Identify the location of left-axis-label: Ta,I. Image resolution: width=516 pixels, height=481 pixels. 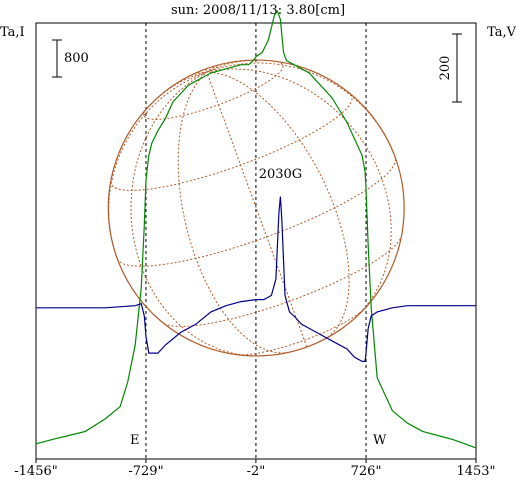
(12, 32).